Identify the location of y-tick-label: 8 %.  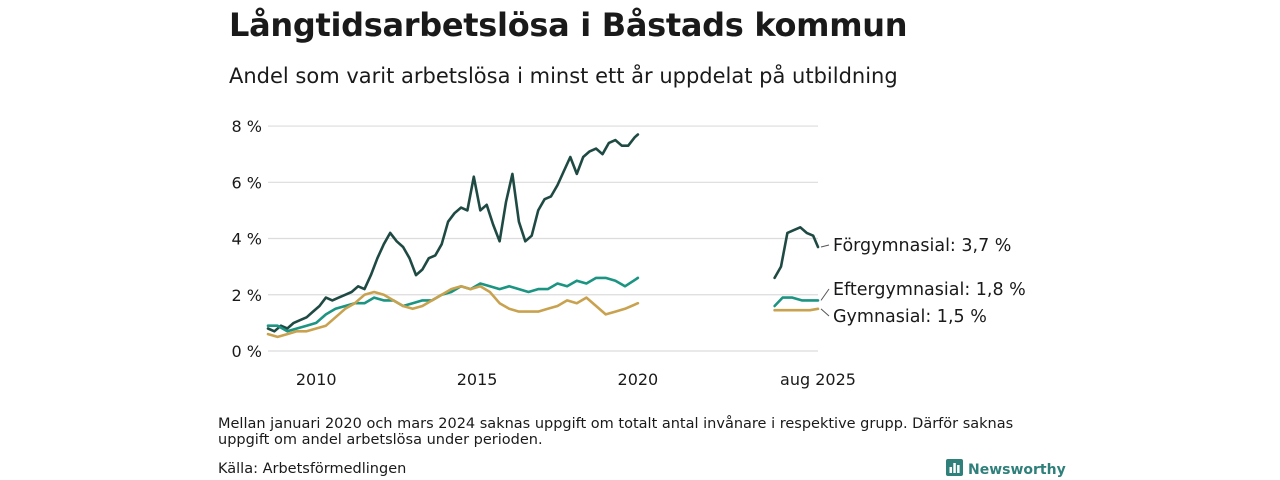
(247, 126).